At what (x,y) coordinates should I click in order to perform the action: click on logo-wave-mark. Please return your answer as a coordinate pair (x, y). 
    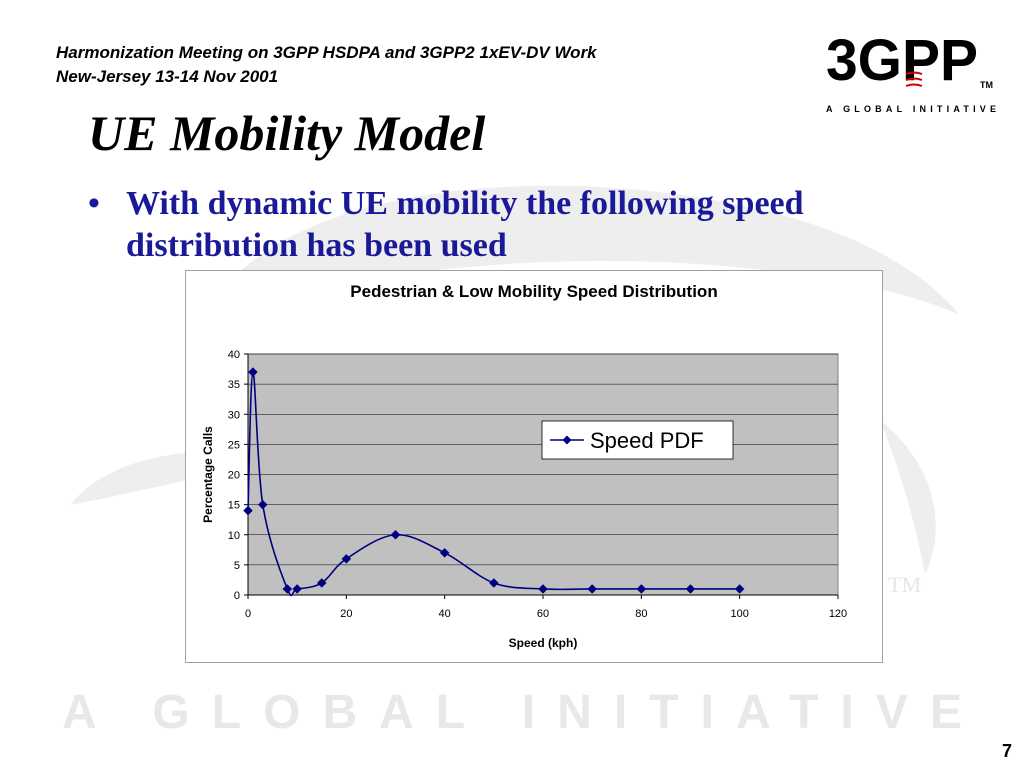
    Looking at the image, I should click on (914, 79).